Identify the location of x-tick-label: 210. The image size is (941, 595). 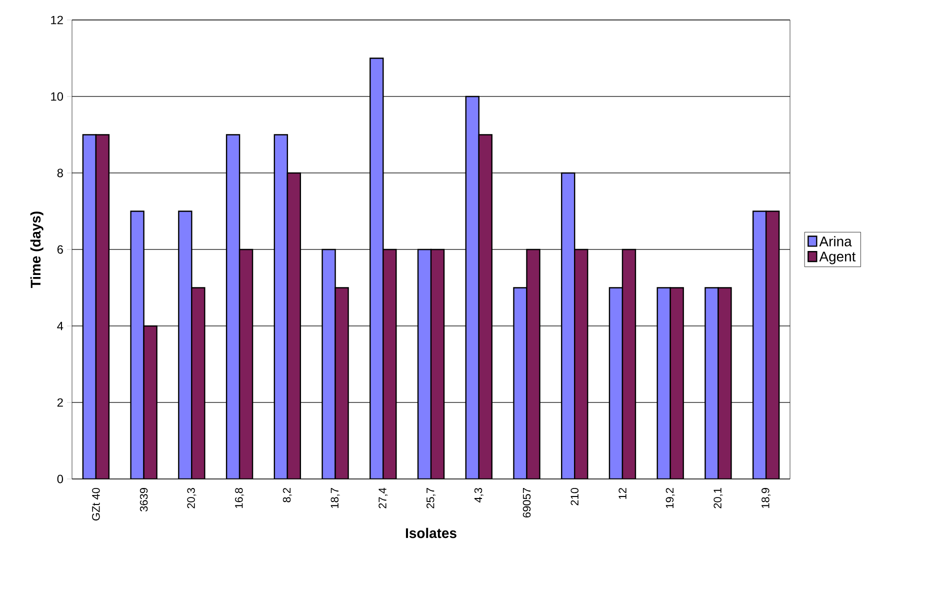
(574, 497).